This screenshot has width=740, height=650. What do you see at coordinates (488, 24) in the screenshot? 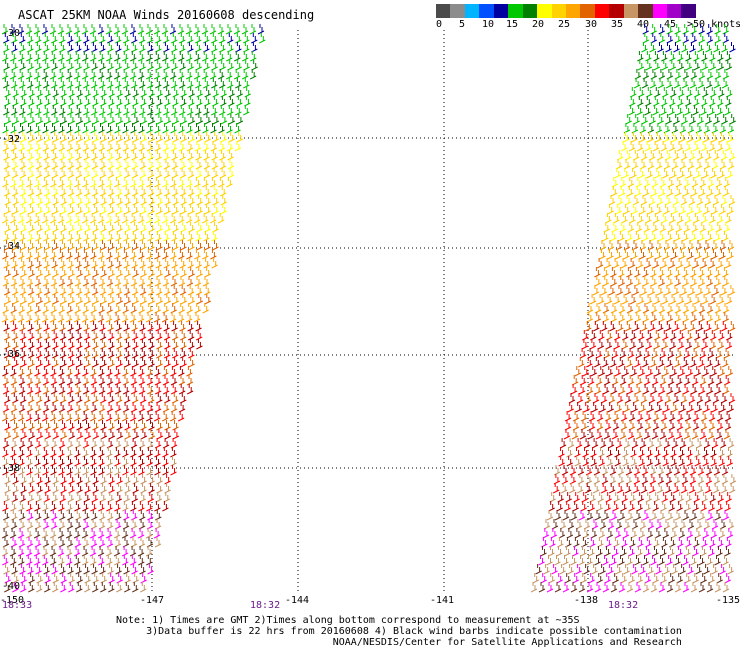
I see `colorbar-label: 10` at bounding box center [488, 24].